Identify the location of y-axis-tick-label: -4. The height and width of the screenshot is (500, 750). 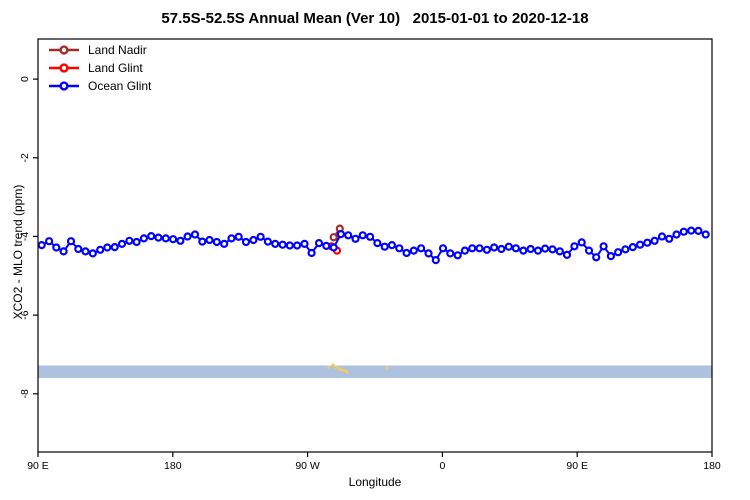
(25, 236).